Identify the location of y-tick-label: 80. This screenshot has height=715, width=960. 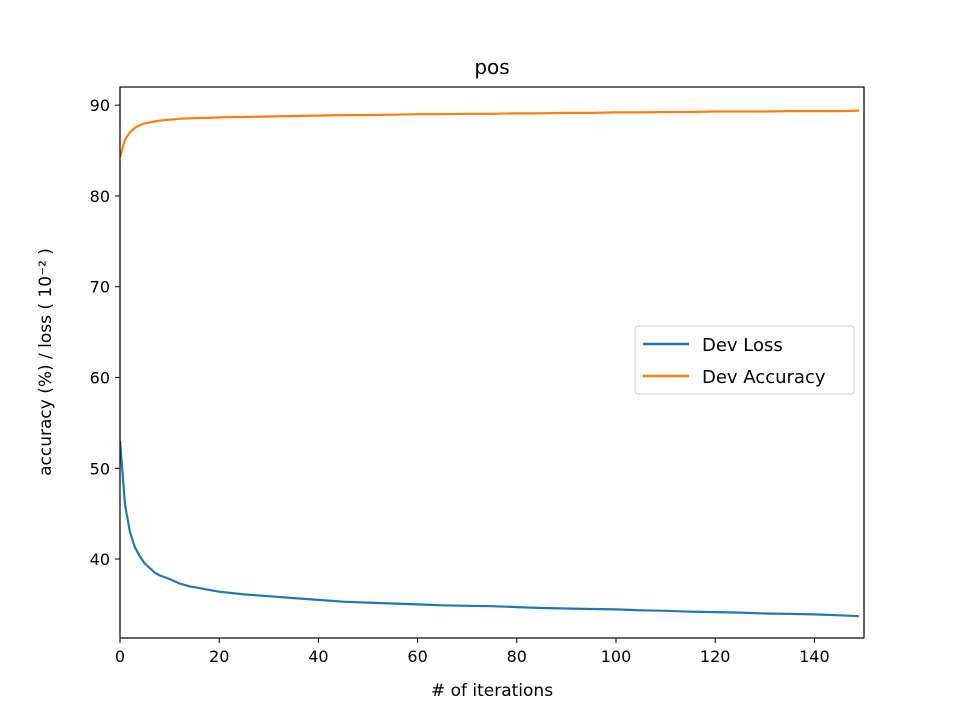
(100, 196).